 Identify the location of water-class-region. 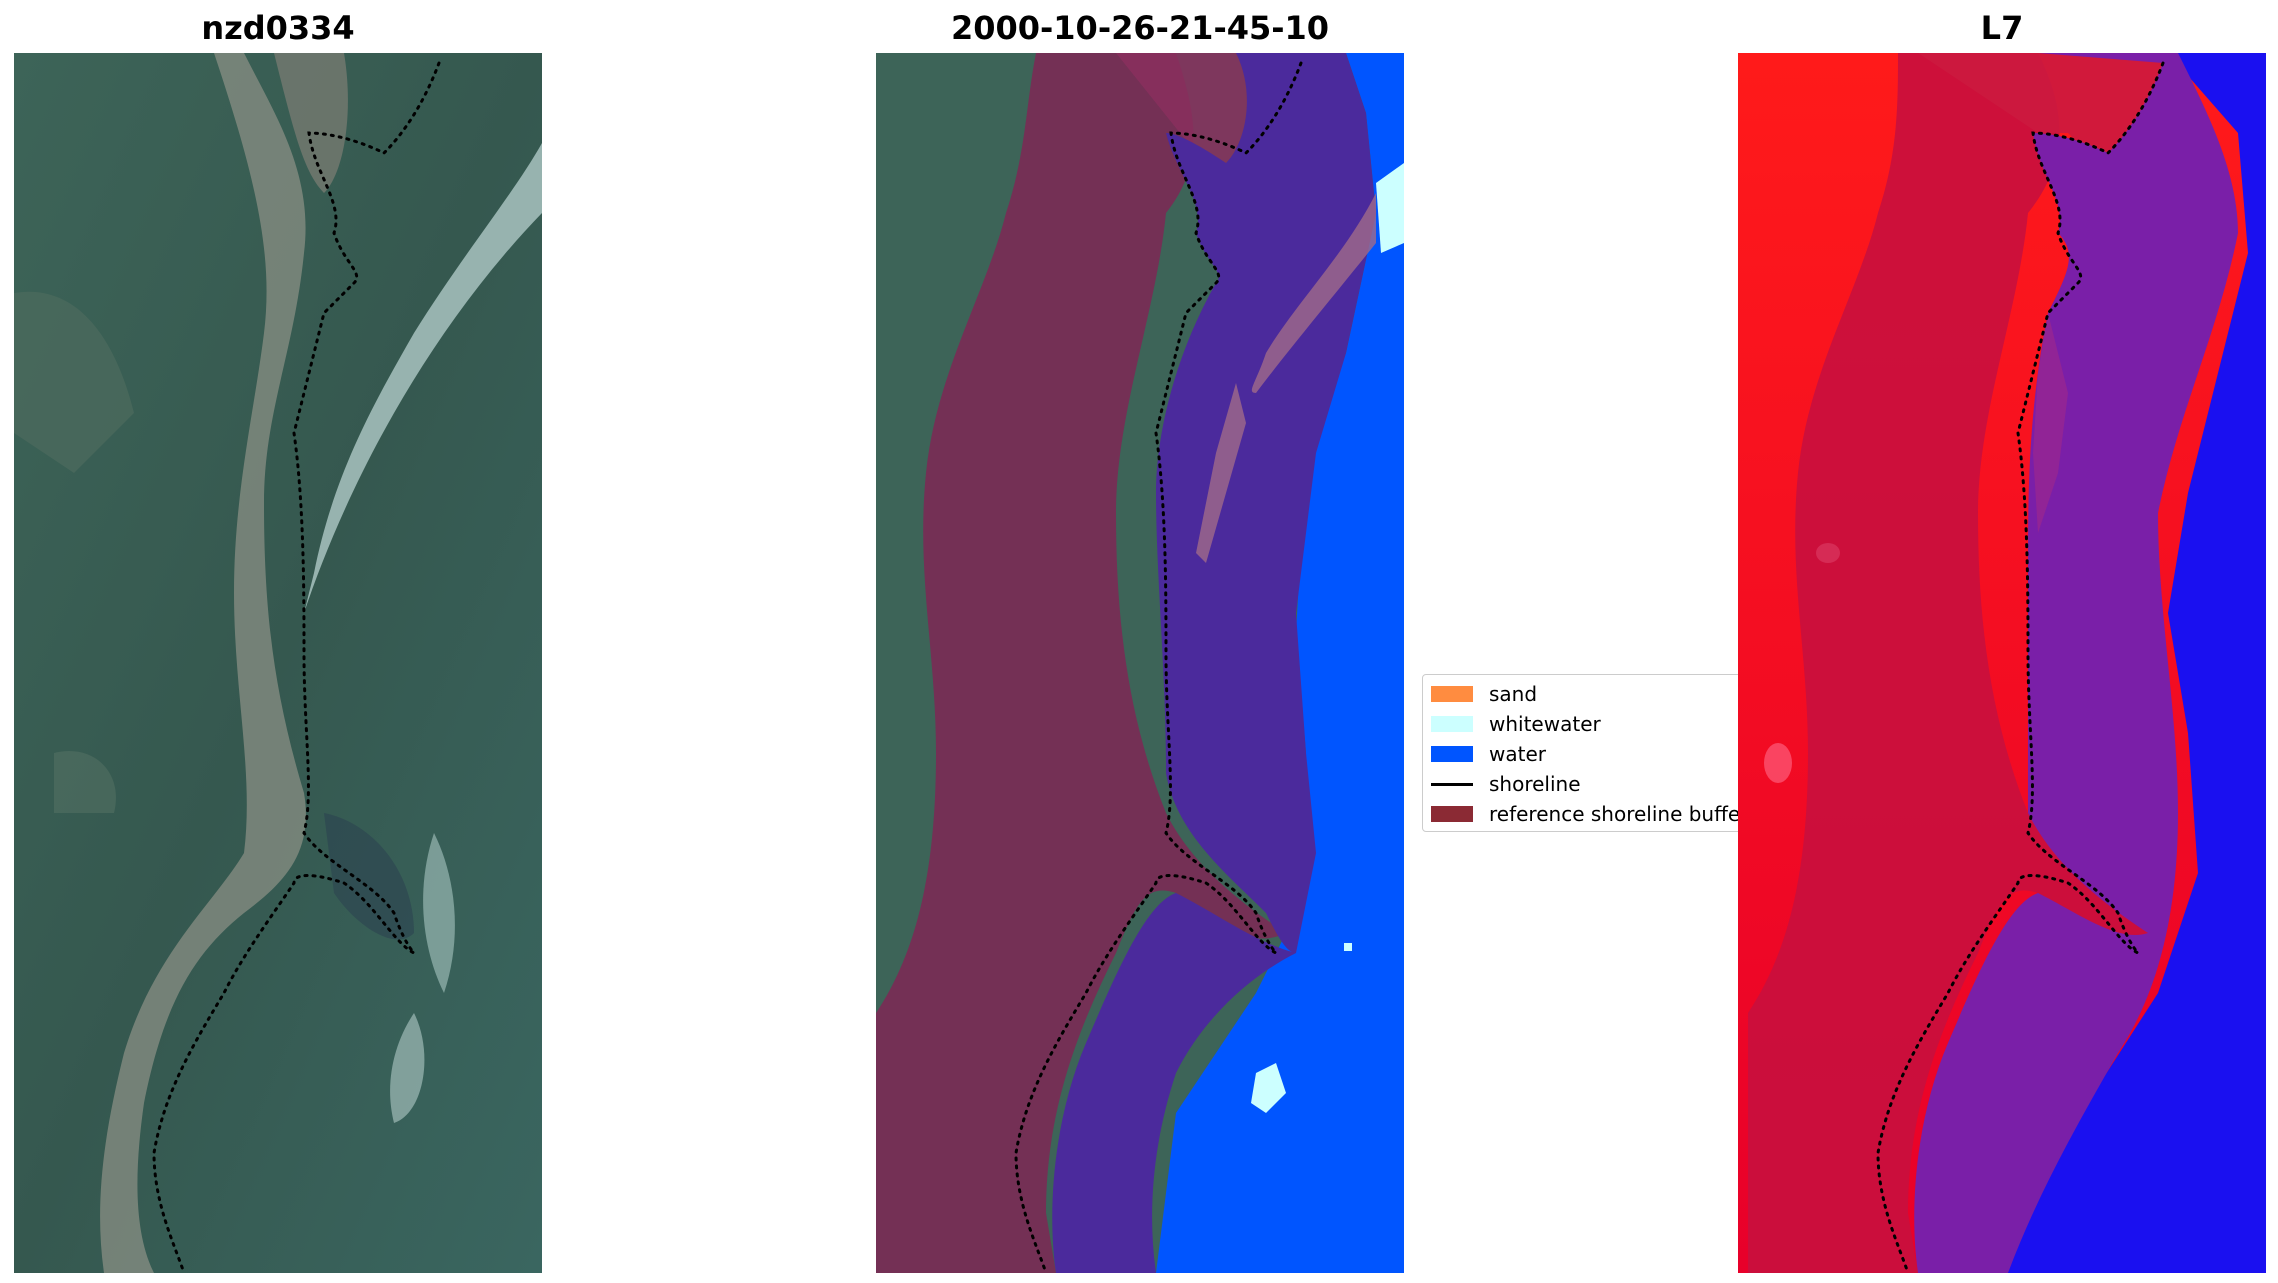
(1280, 663).